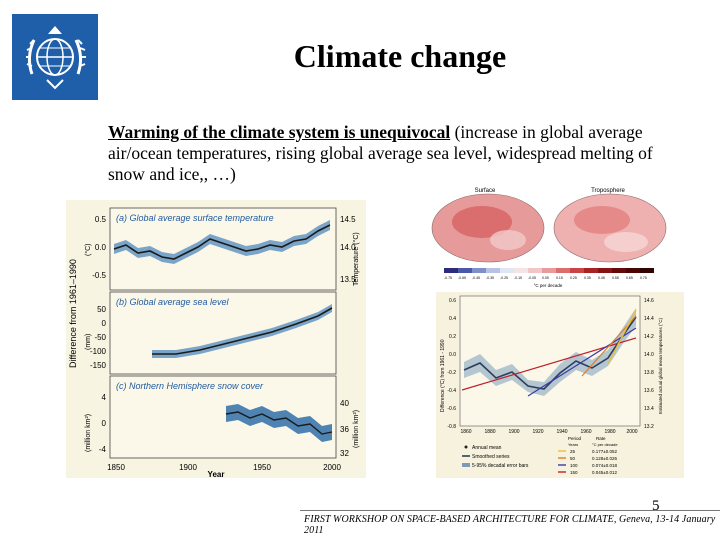 Image resolution: width=720 pixels, height=540 pixels. What do you see at coordinates (452, 355) in the screenshot?
I see `ytick-left-3: 0.0` at bounding box center [452, 355].